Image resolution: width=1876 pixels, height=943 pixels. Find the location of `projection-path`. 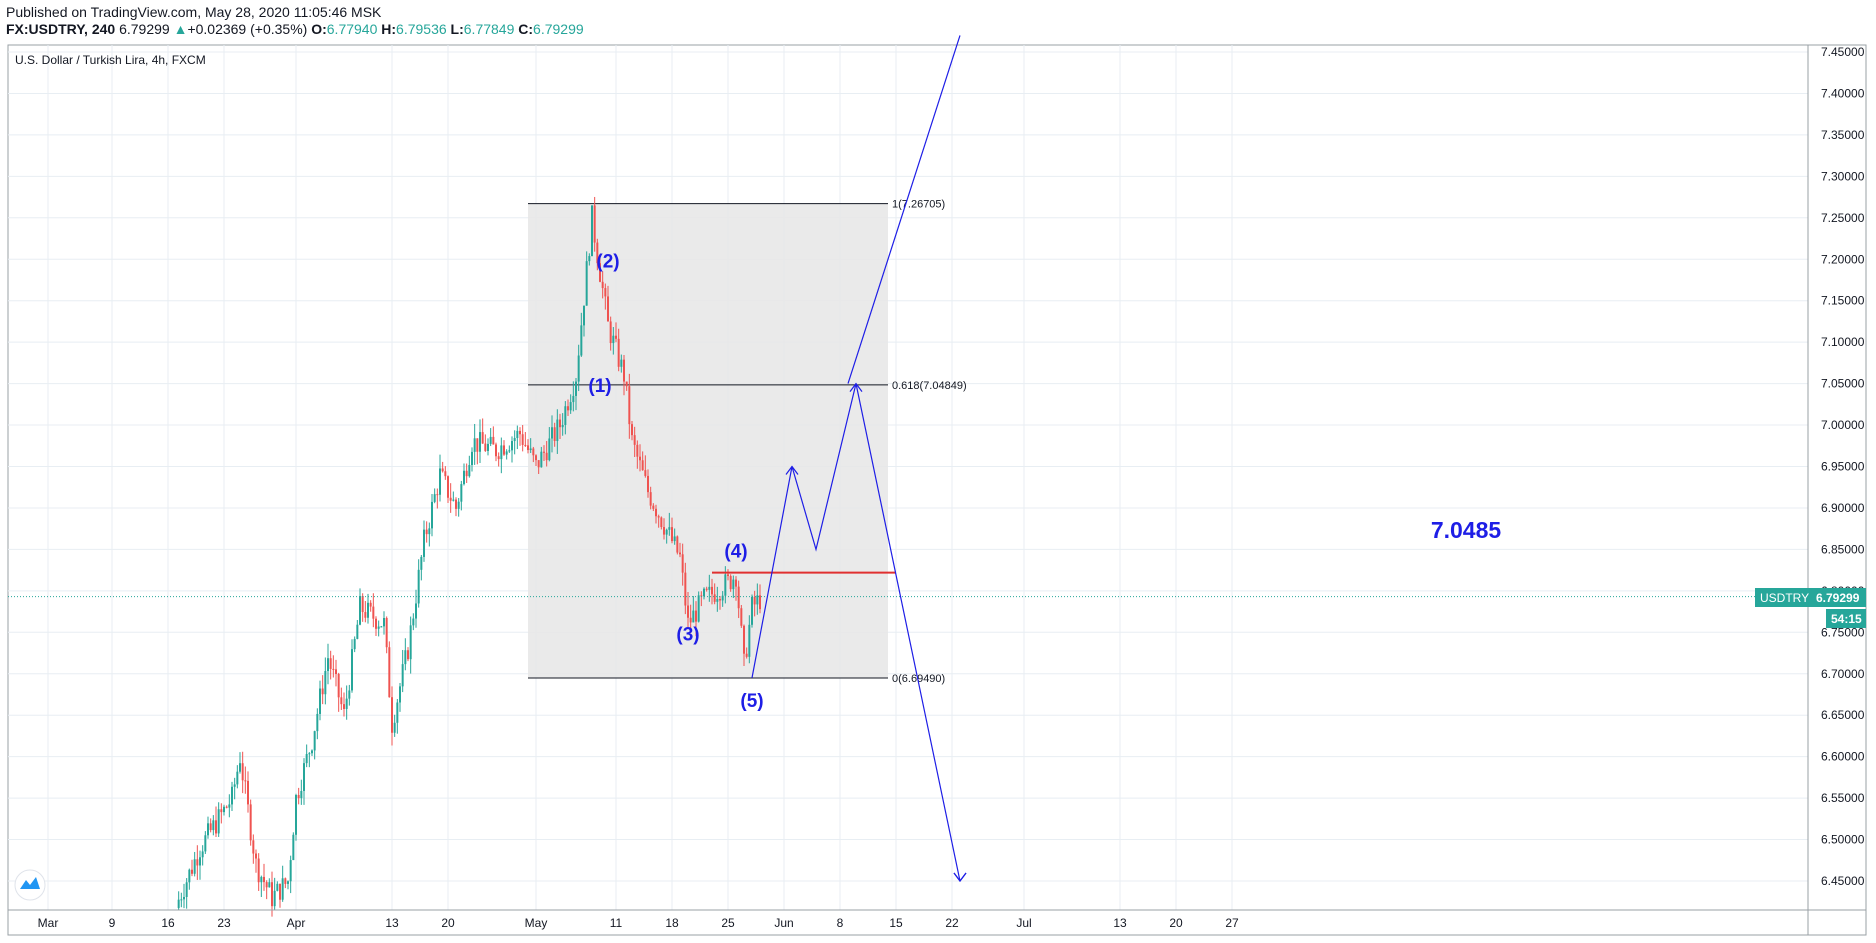

projection-path is located at coordinates (856, 632).